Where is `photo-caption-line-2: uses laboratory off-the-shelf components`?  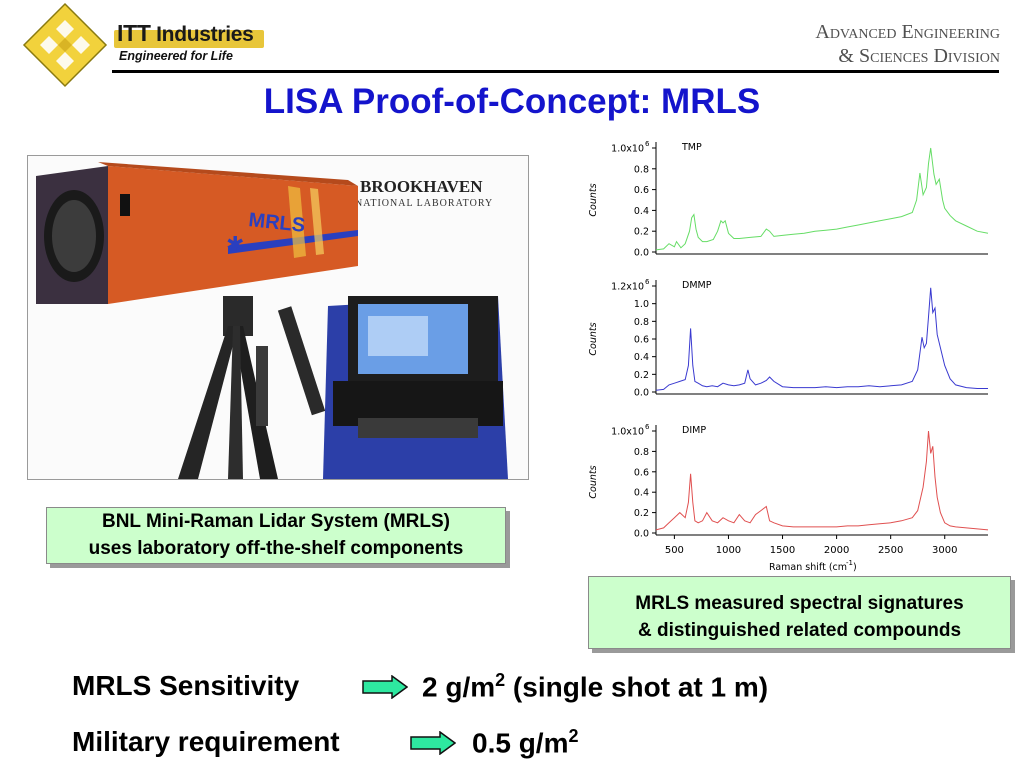 photo-caption-line-2: uses laboratory off-the-shelf components is located at coordinates (276, 548).